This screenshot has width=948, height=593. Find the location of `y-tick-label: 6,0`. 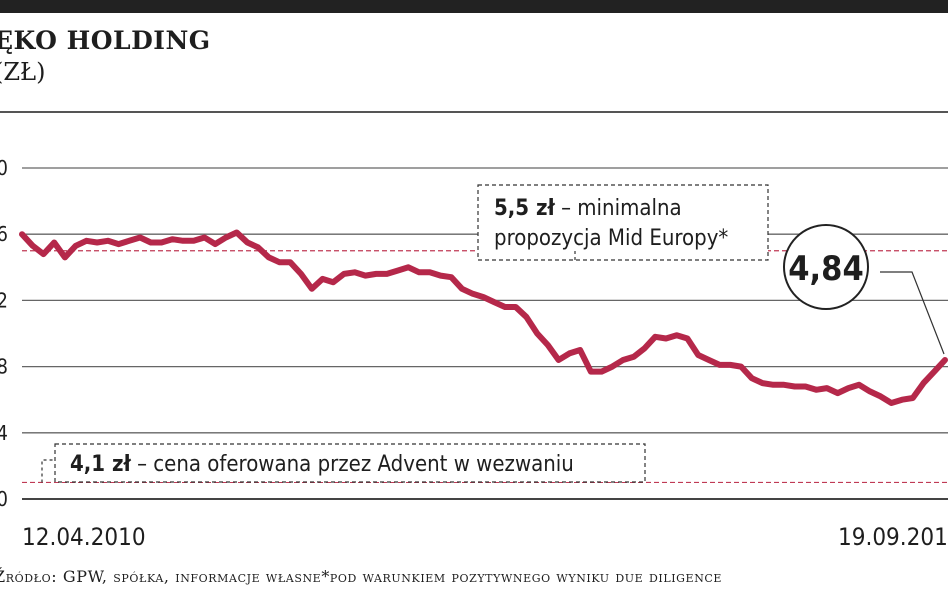

y-tick-label: 6,0 is located at coordinates (4, 168).